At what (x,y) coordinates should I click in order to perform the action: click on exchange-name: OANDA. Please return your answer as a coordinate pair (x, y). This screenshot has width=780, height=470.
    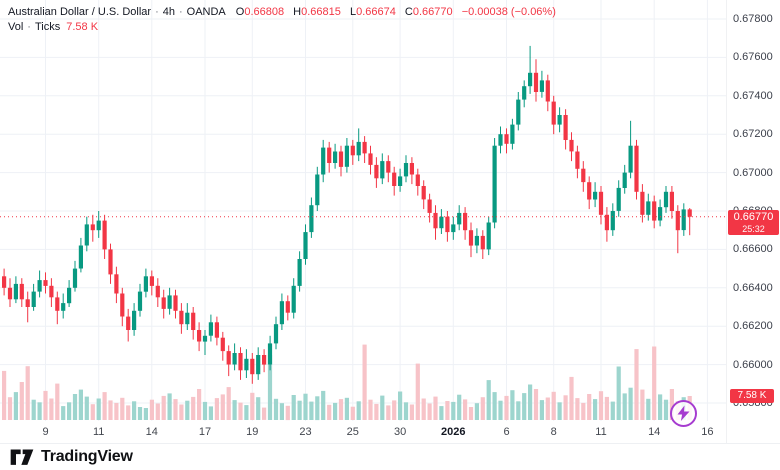
    Looking at the image, I should click on (206, 12).